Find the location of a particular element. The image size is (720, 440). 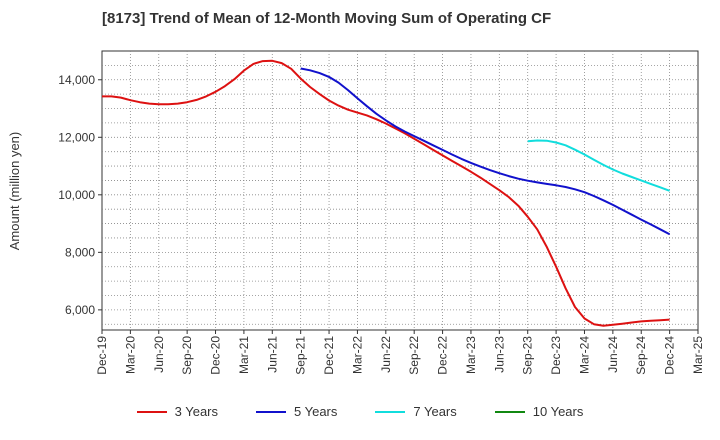

x-tick-label: Sep-20 is located at coordinates (187, 355).